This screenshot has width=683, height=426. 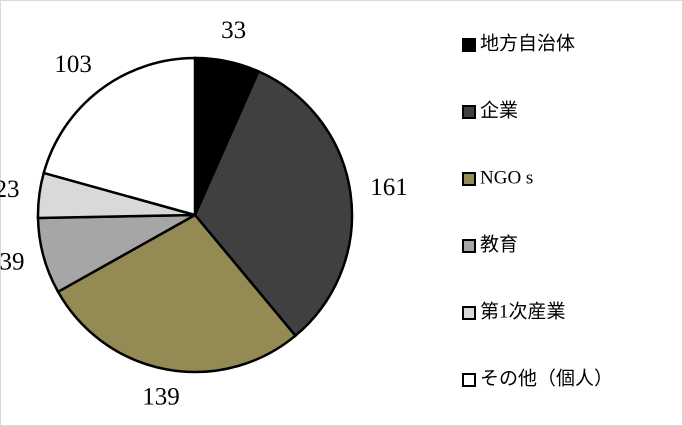 I want to click on data-label: 33, so click(x=233, y=30).